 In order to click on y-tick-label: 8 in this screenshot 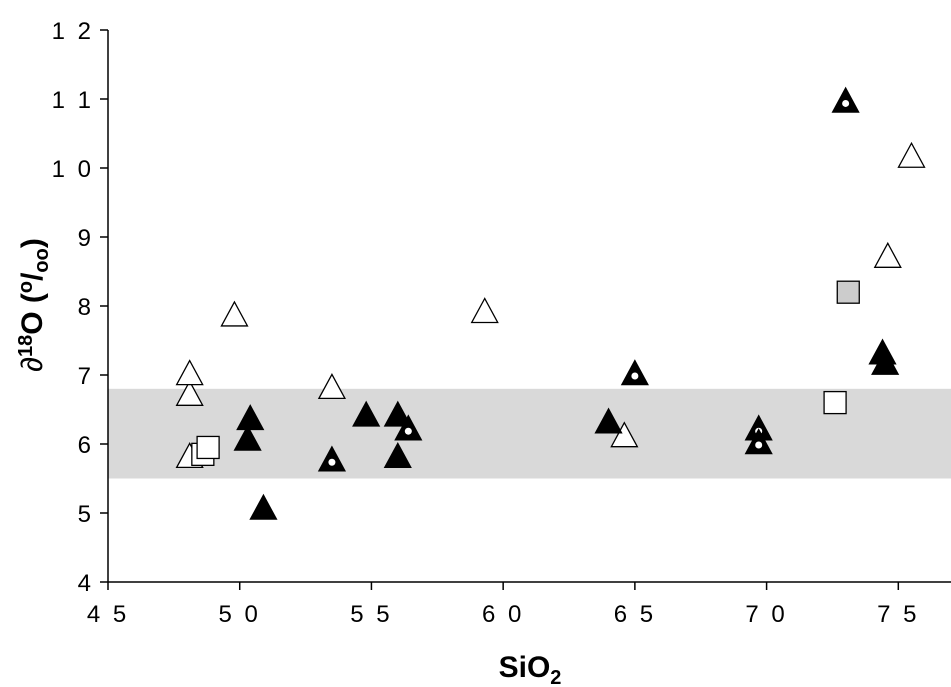, I will do `click(86, 307)`.